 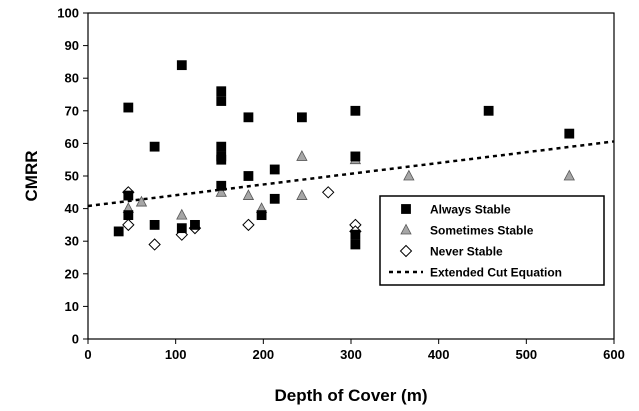 What do you see at coordinates (72, 306) in the screenshot?
I see `y-tick-label: 10` at bounding box center [72, 306].